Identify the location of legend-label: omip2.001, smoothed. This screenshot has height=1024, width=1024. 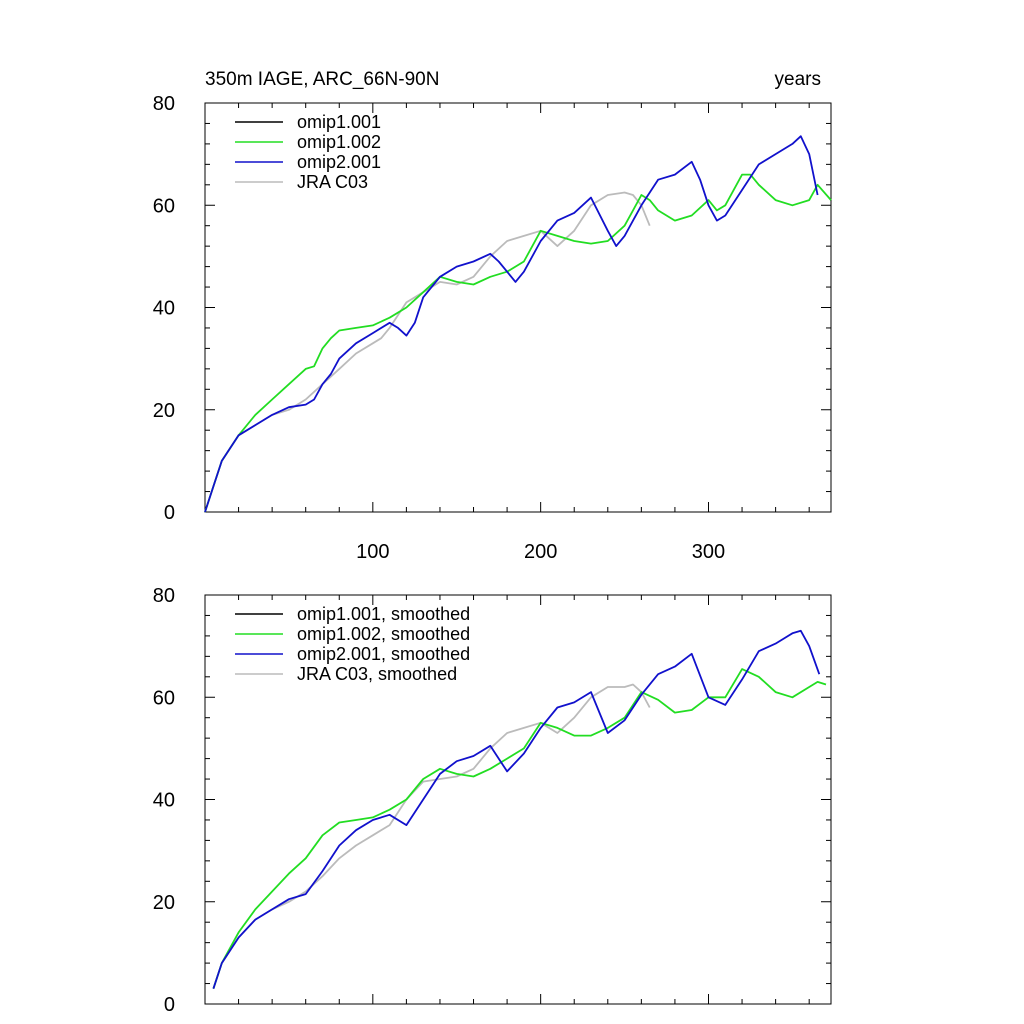
(383, 654).